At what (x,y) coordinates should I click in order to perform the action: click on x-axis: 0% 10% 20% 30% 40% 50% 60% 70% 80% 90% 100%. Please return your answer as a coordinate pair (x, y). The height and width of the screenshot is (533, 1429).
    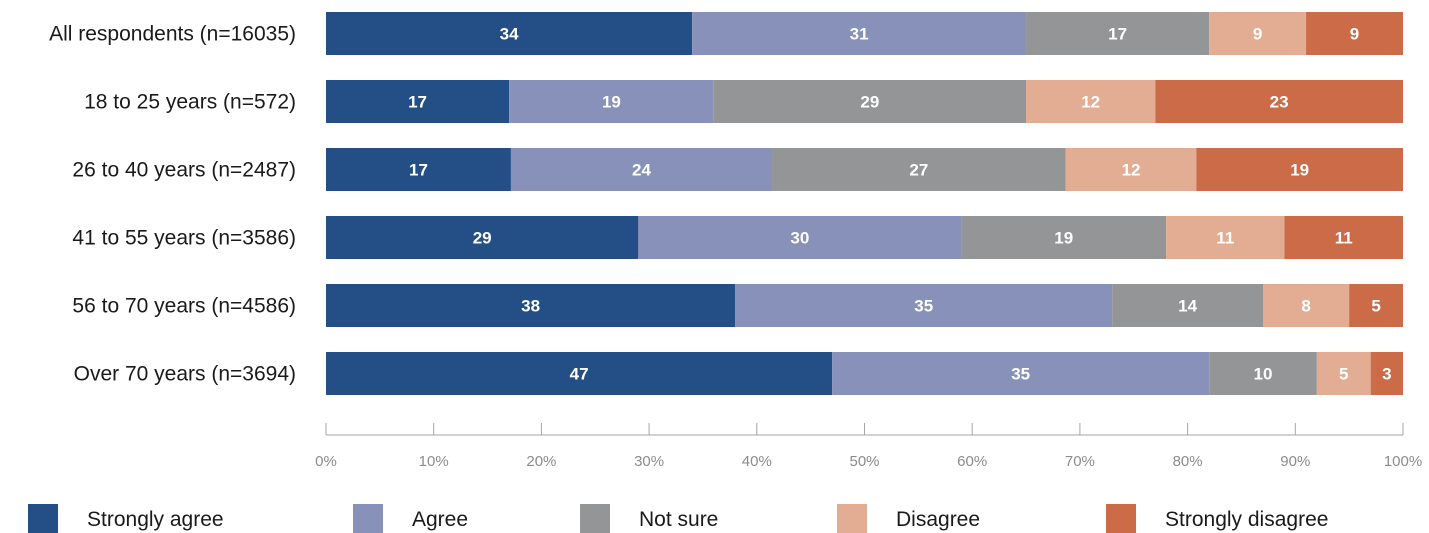
    Looking at the image, I should click on (868, 446).